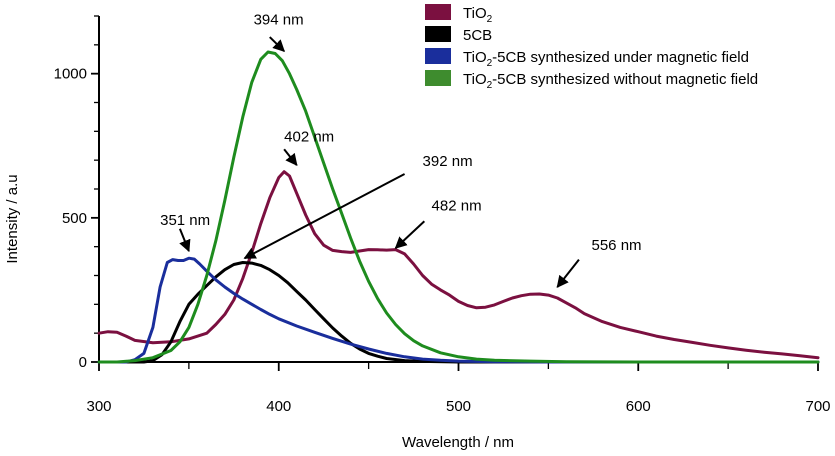 This screenshot has width=835, height=456. I want to click on annotation-label: 482 nm, so click(457, 206).